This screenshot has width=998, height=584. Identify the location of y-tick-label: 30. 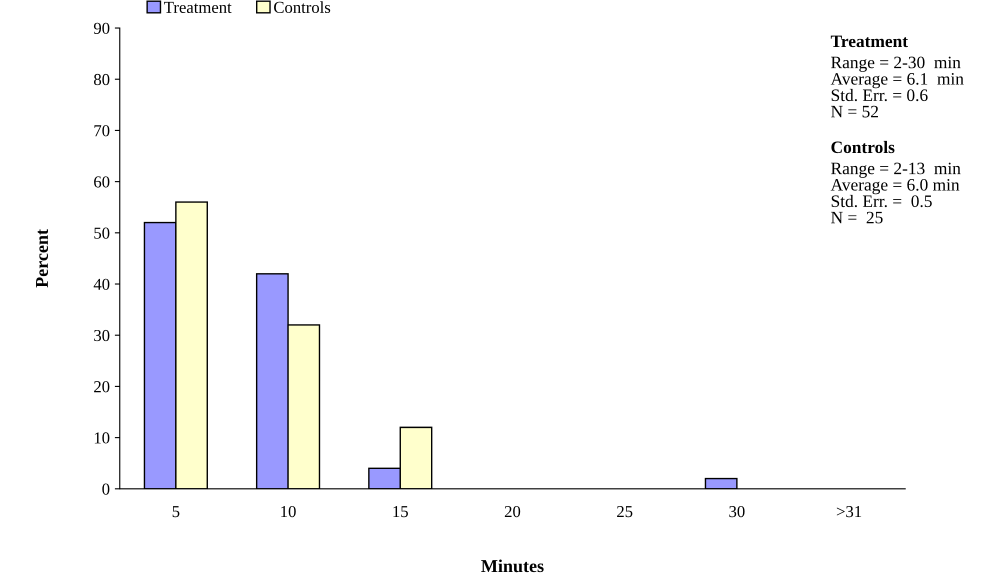
(102, 336).